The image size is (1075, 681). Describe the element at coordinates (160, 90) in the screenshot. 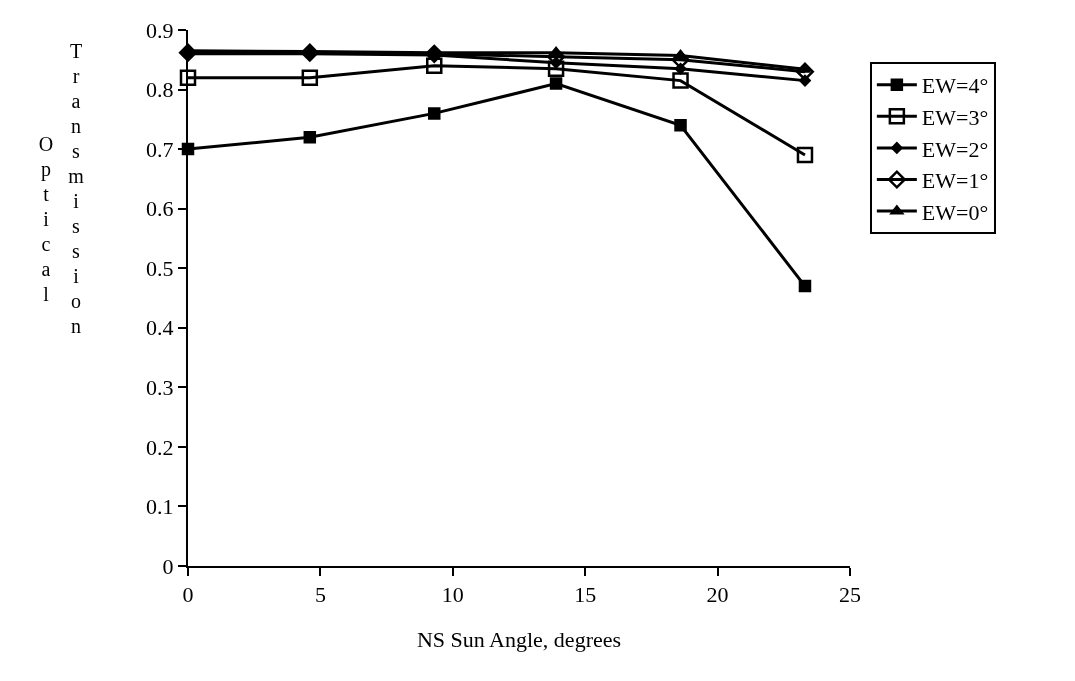

I see `y-tick-label: 0.8` at that location.